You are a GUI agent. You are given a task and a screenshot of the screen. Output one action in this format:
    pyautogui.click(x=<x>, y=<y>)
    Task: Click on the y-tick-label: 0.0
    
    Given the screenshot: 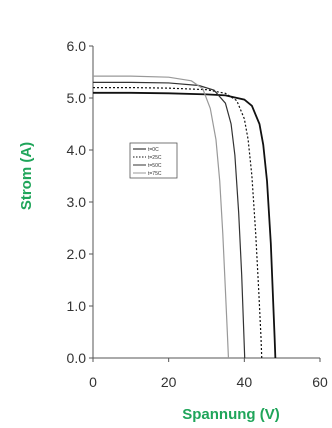 What is the action you would take?
    pyautogui.click(x=77, y=358)
    